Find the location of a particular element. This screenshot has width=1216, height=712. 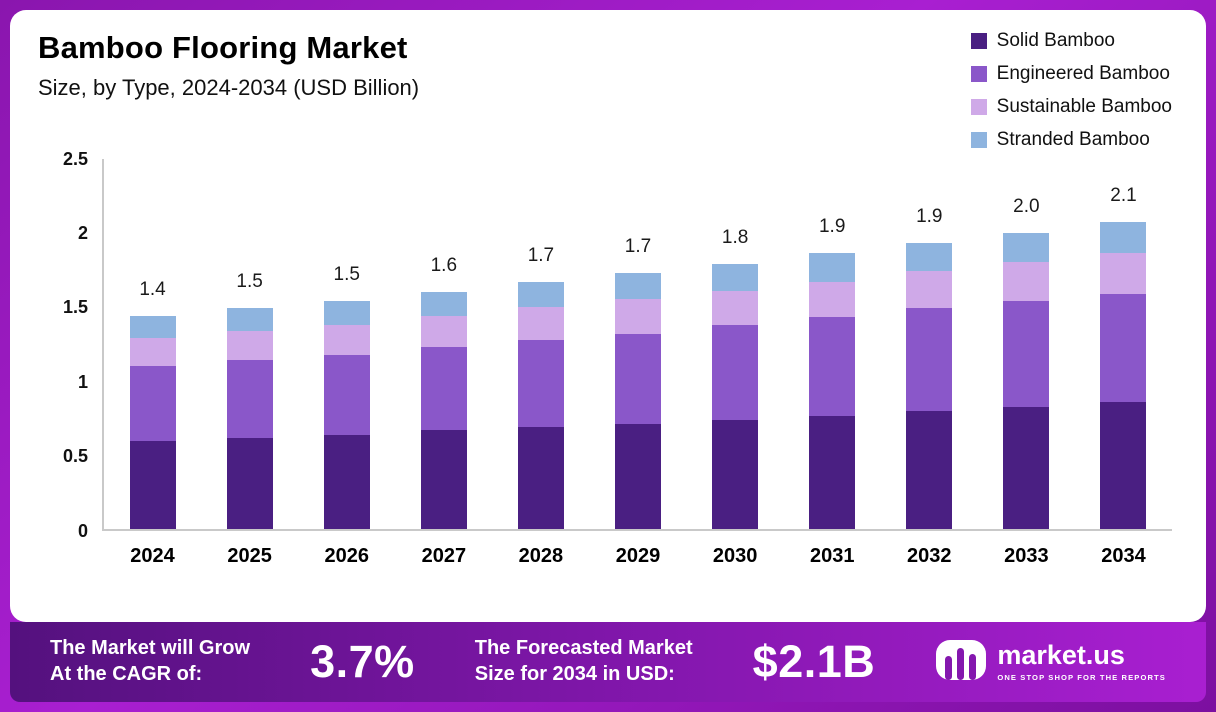

bar-column: 1.6 is located at coordinates (443, 344).